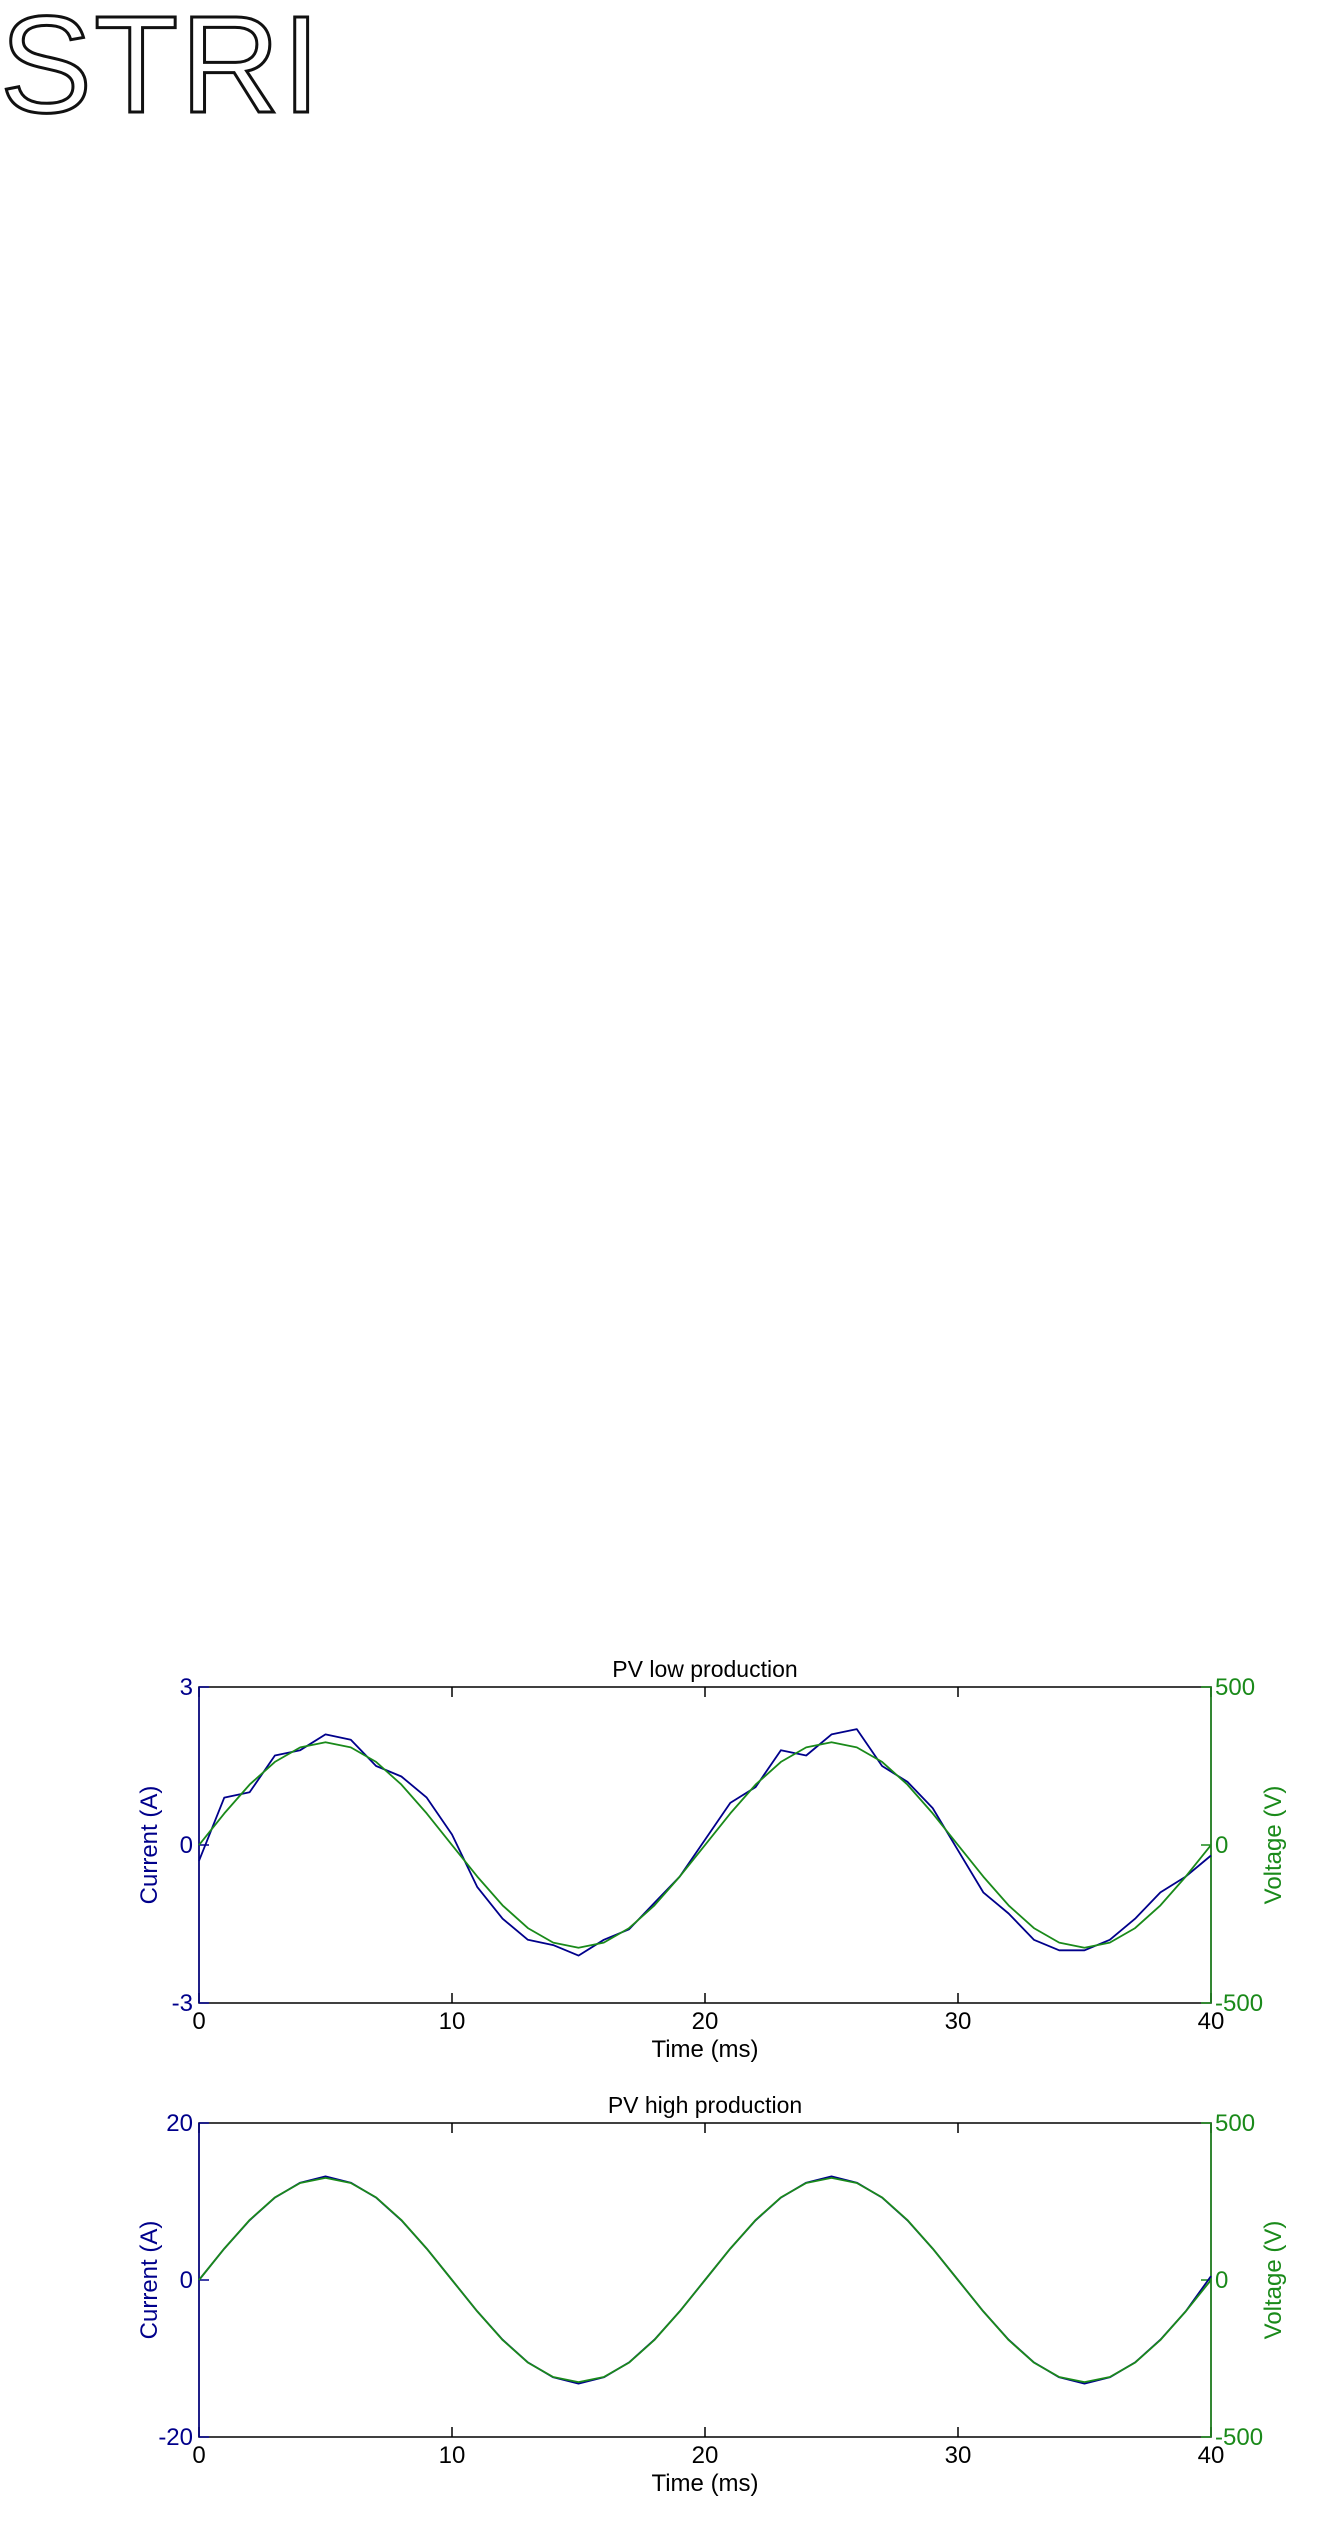 This screenshot has width=1337, height=2536. What do you see at coordinates (179, 2123) in the screenshot?
I see `y-tick-label: 20` at bounding box center [179, 2123].